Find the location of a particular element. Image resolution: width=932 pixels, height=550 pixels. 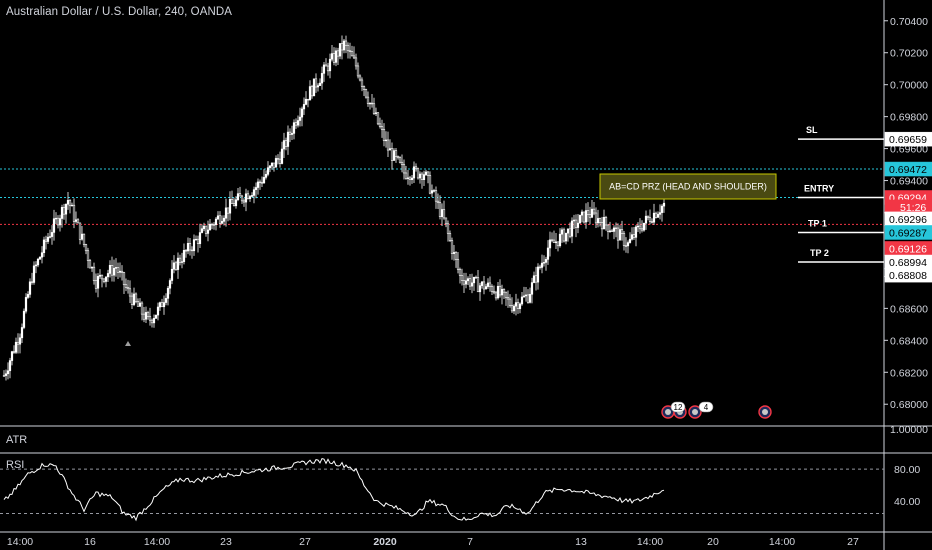

atr-pane-label: ATR is located at coordinates (17, 440).